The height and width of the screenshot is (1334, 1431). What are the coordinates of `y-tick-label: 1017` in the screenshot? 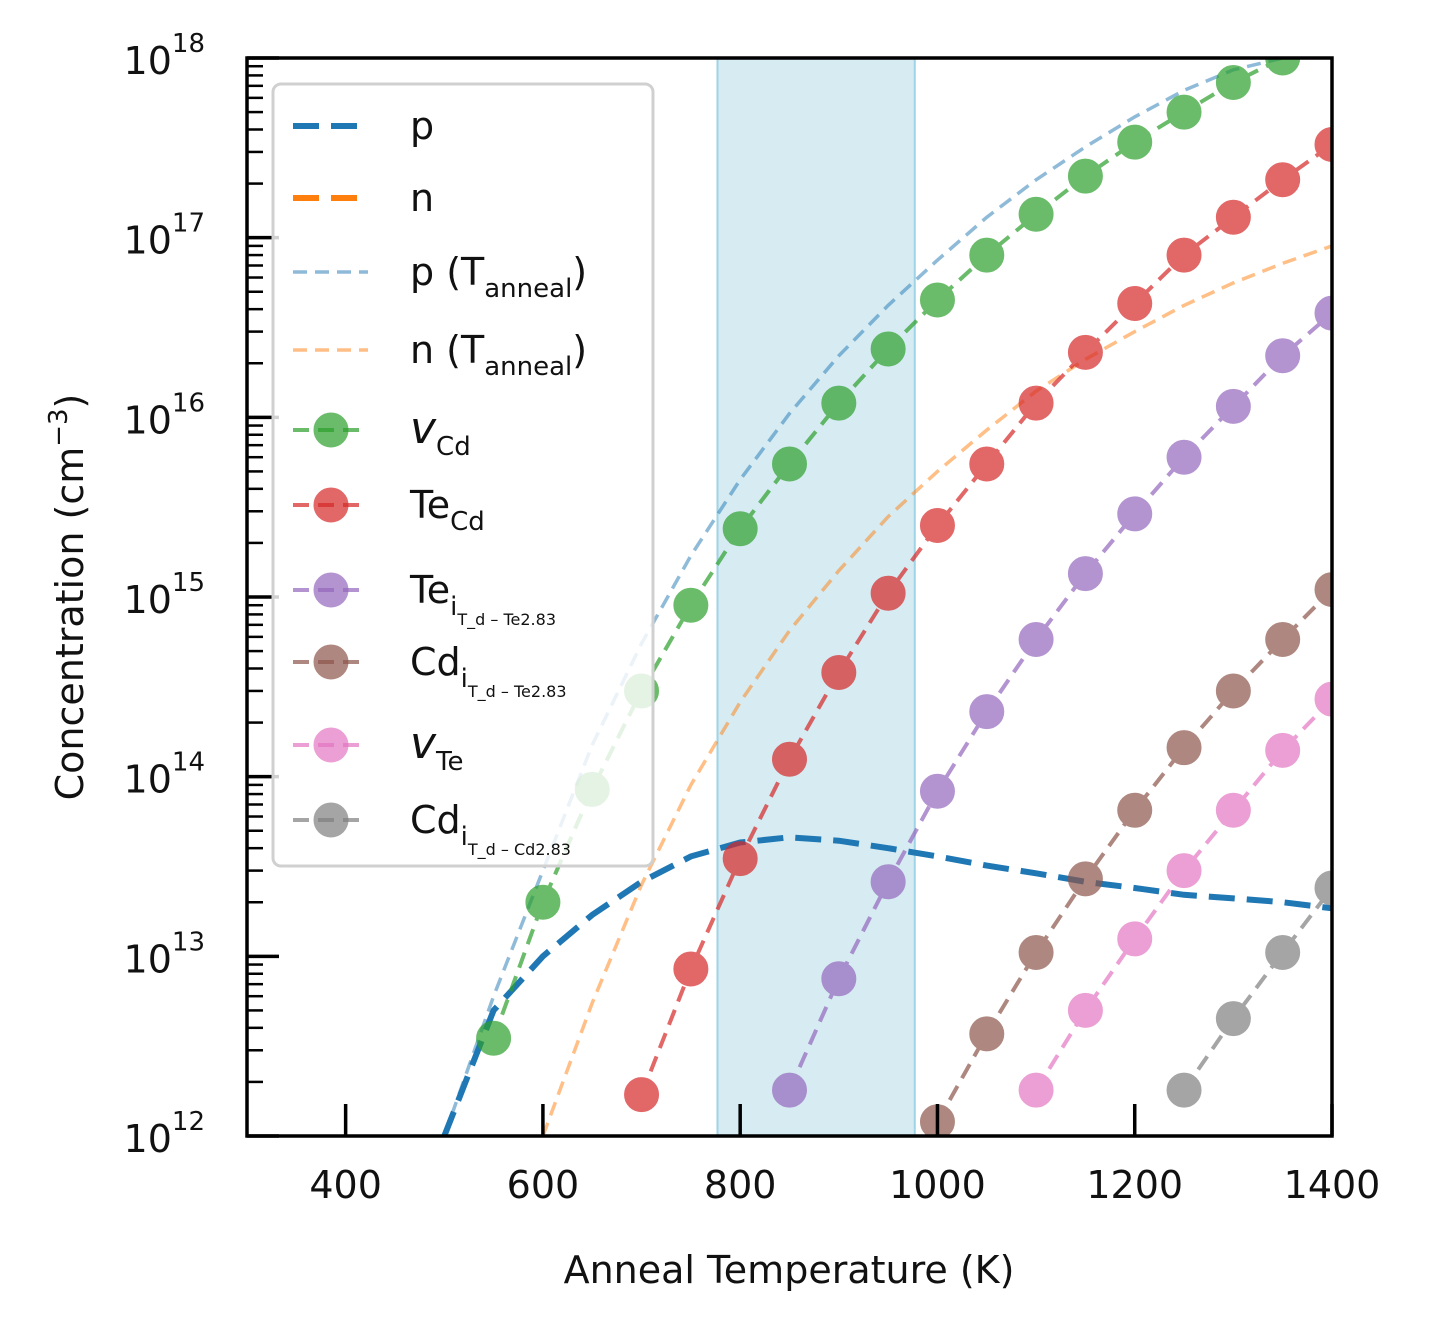 It's located at (164, 236).